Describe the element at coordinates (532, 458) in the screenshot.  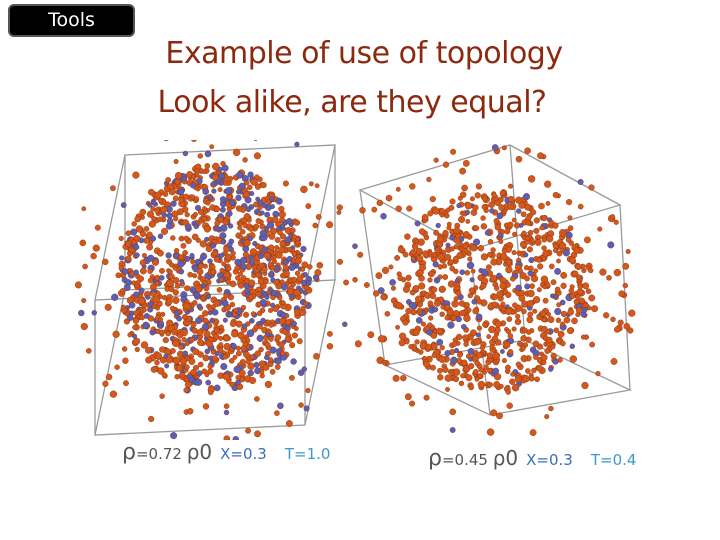
I see `caption-right: ρ=0.45 ρ0 X=0.3 T=0.4` at that location.